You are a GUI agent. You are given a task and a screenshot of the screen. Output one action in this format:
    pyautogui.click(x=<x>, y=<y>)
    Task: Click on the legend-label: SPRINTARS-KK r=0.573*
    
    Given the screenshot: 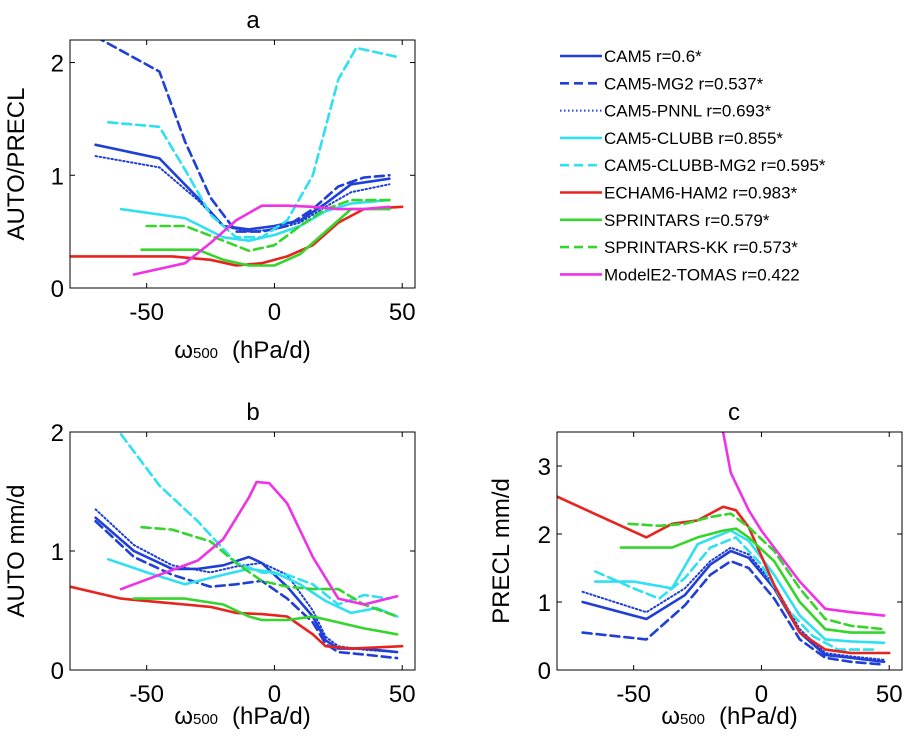 What is the action you would take?
    pyautogui.click(x=701, y=247)
    